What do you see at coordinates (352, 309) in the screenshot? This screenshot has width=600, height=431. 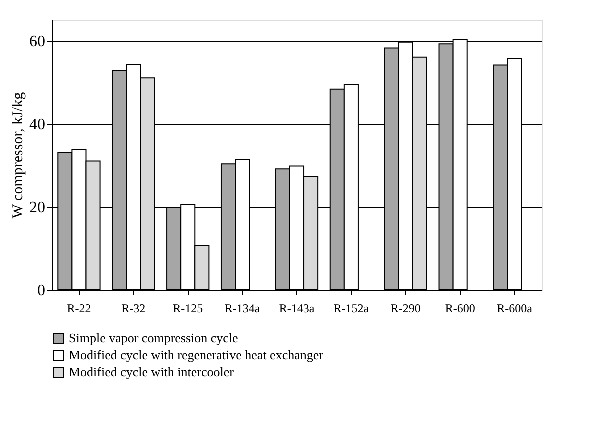 I see `x-tick-label: R-152a` at bounding box center [352, 309].